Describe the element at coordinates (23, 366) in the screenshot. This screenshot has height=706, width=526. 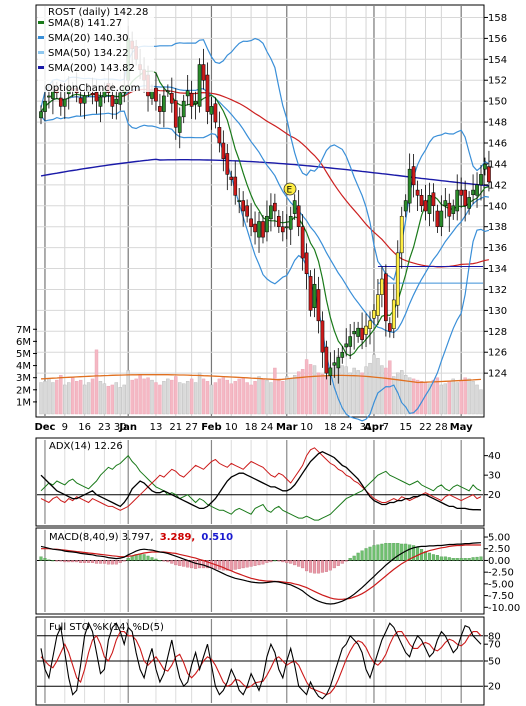
I see `volume-tick-label: 4M` at that location.